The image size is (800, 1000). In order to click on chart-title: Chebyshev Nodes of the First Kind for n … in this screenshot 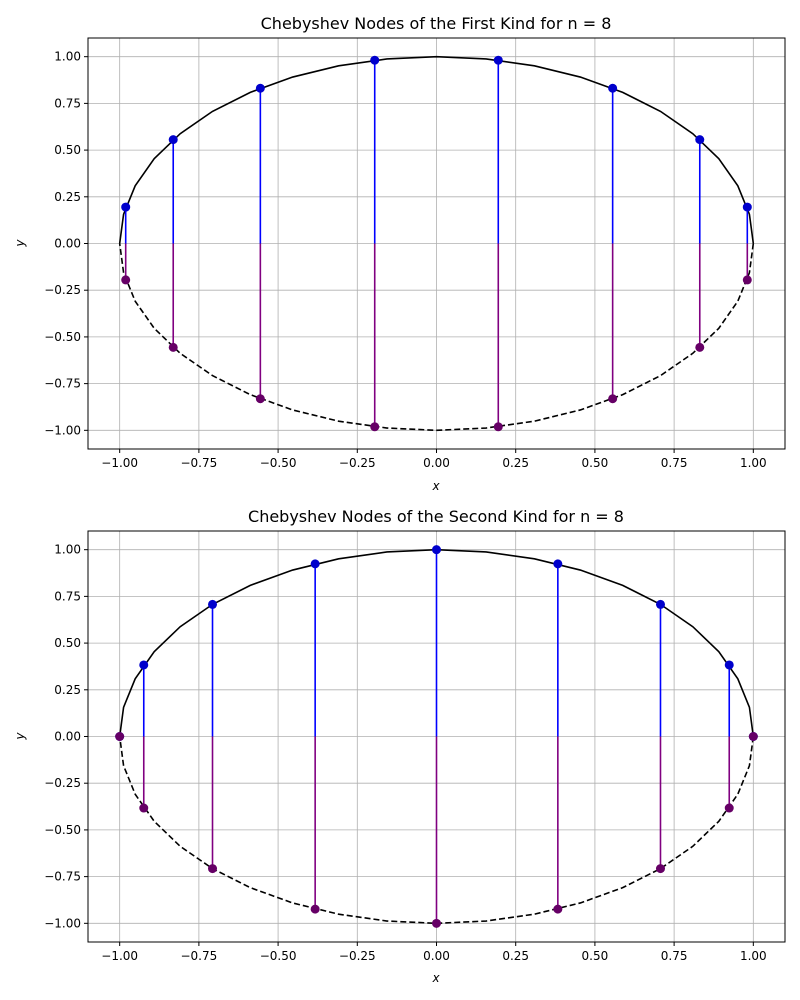, I will do `click(436, 23)`.